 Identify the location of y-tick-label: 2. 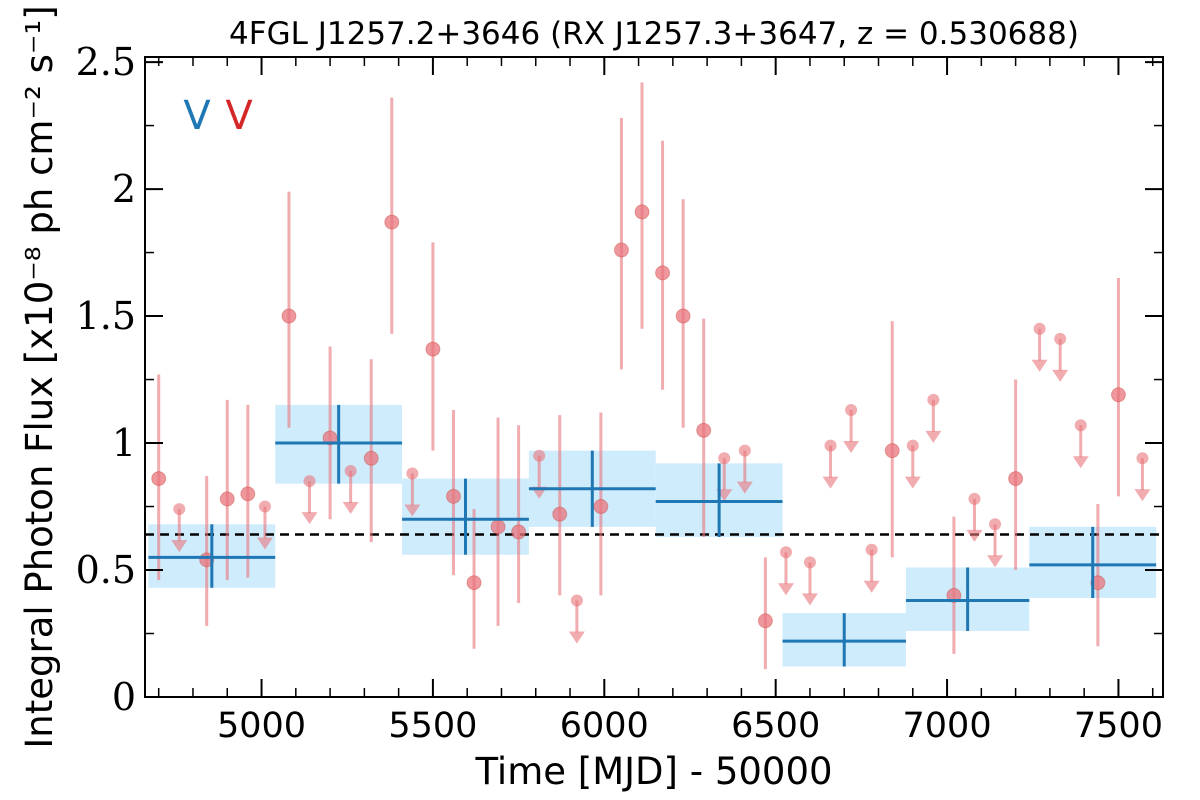
(124, 189).